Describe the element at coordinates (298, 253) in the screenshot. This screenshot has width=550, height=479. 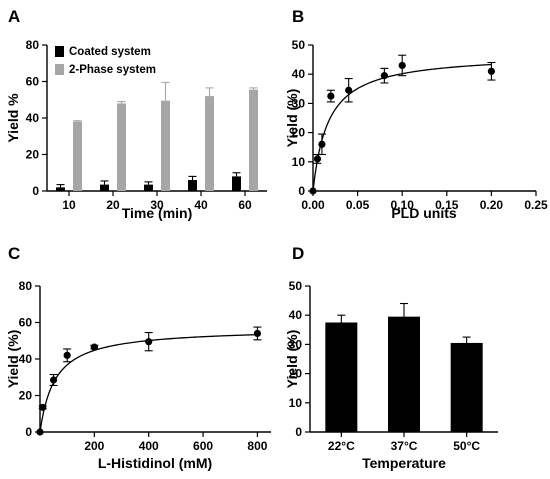
I see `panel-letter-d: D` at that location.